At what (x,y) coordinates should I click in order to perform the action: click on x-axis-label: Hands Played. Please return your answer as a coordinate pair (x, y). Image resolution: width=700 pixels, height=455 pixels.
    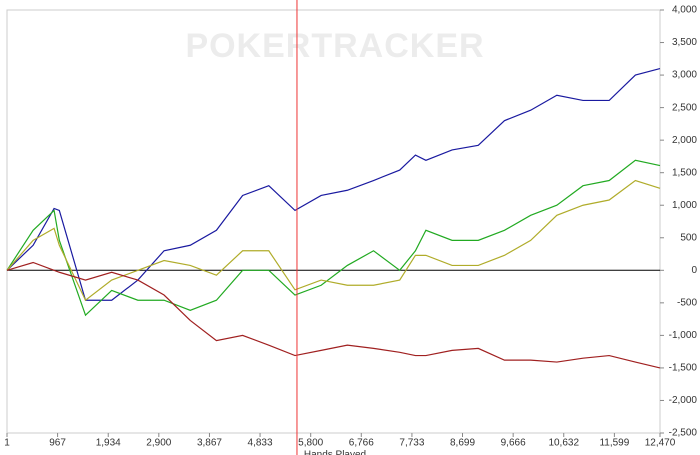
    Looking at the image, I should click on (335, 452).